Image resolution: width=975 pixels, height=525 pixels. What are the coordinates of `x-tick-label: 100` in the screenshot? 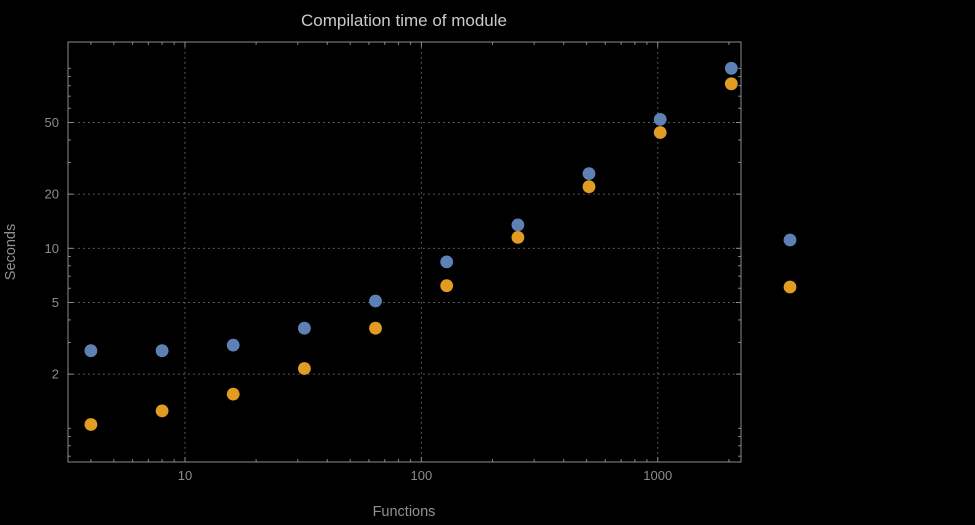 It's located at (422, 475).